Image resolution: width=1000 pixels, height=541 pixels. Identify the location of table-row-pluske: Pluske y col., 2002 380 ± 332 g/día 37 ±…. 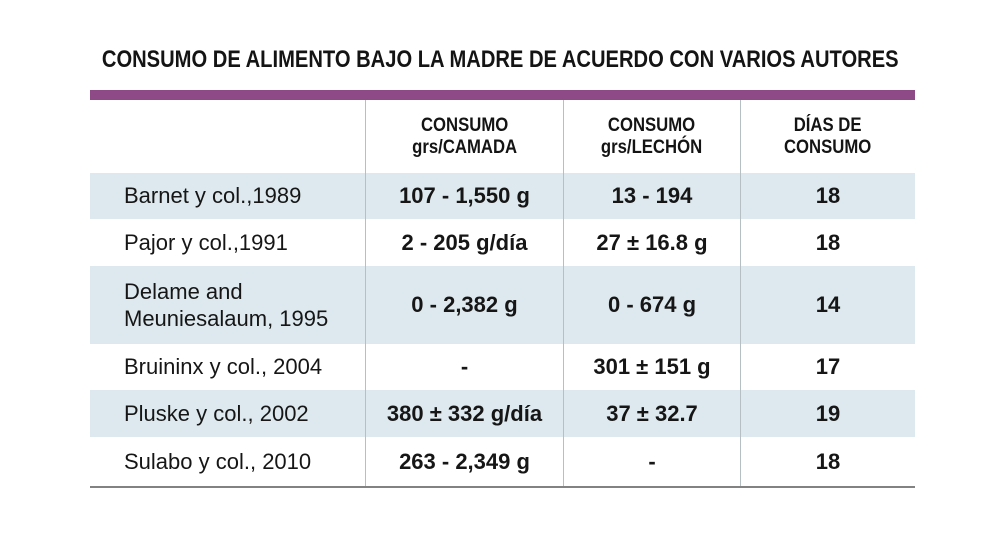
(502, 413).